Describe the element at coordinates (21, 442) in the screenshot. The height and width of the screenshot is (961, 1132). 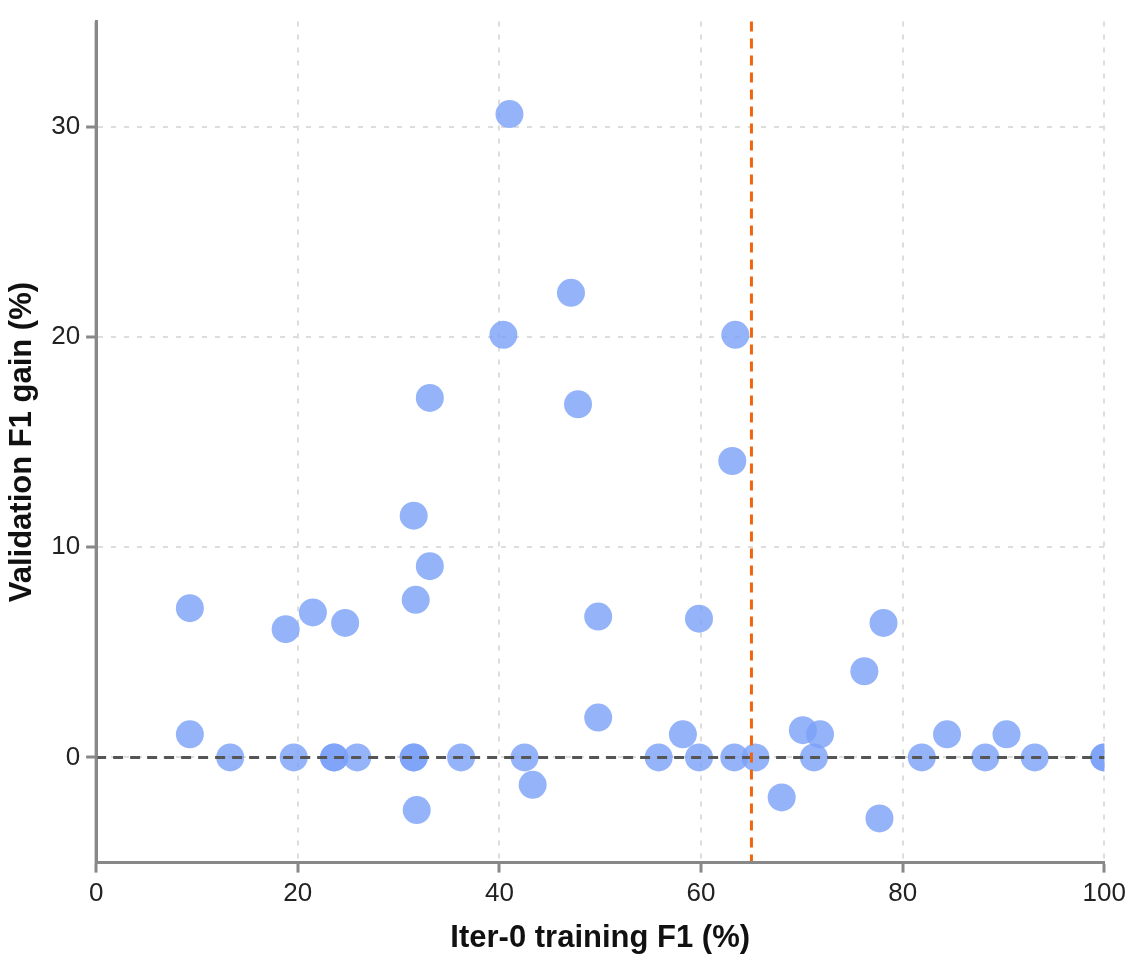
I see `y-axis-title: Validation F1 gain (%)` at that location.